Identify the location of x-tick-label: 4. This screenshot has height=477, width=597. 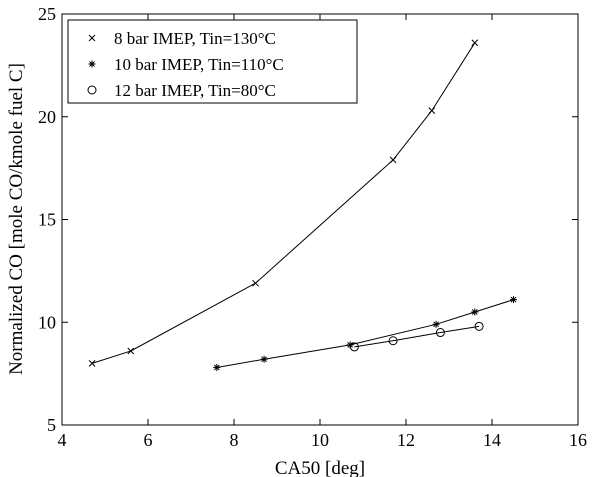
(62, 440).